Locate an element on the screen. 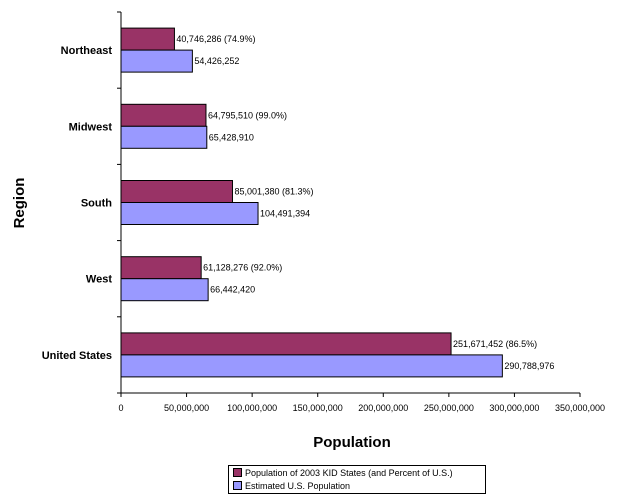 The width and height of the screenshot is (625, 503). data-label: 290,788,976 is located at coordinates (529, 366).